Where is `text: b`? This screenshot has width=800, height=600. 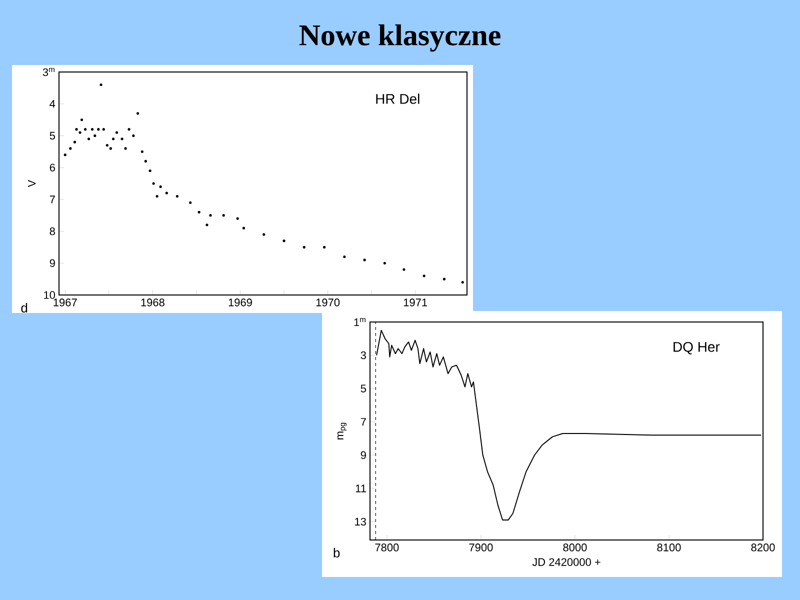
text: b is located at coordinates (337, 553).